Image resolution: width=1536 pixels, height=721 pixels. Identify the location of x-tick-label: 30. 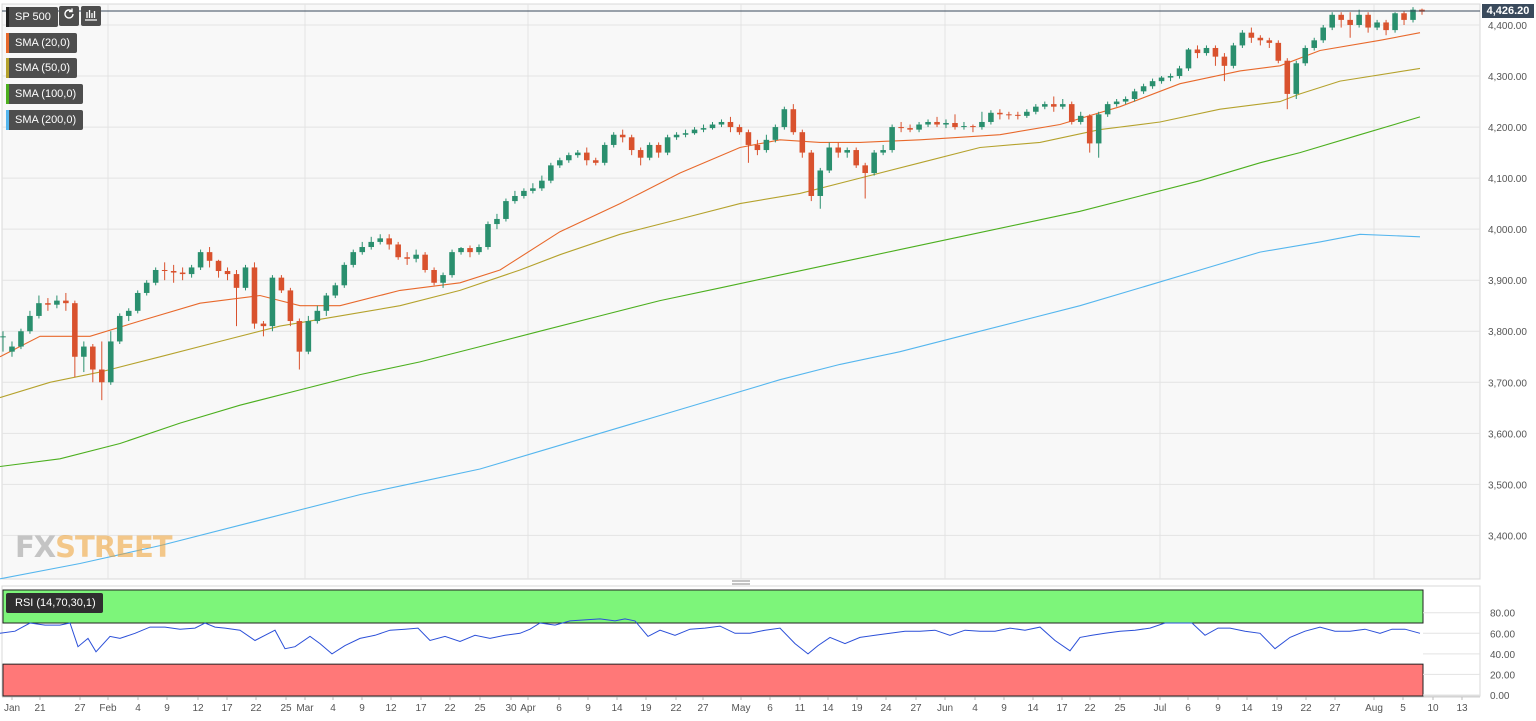
(511, 708).